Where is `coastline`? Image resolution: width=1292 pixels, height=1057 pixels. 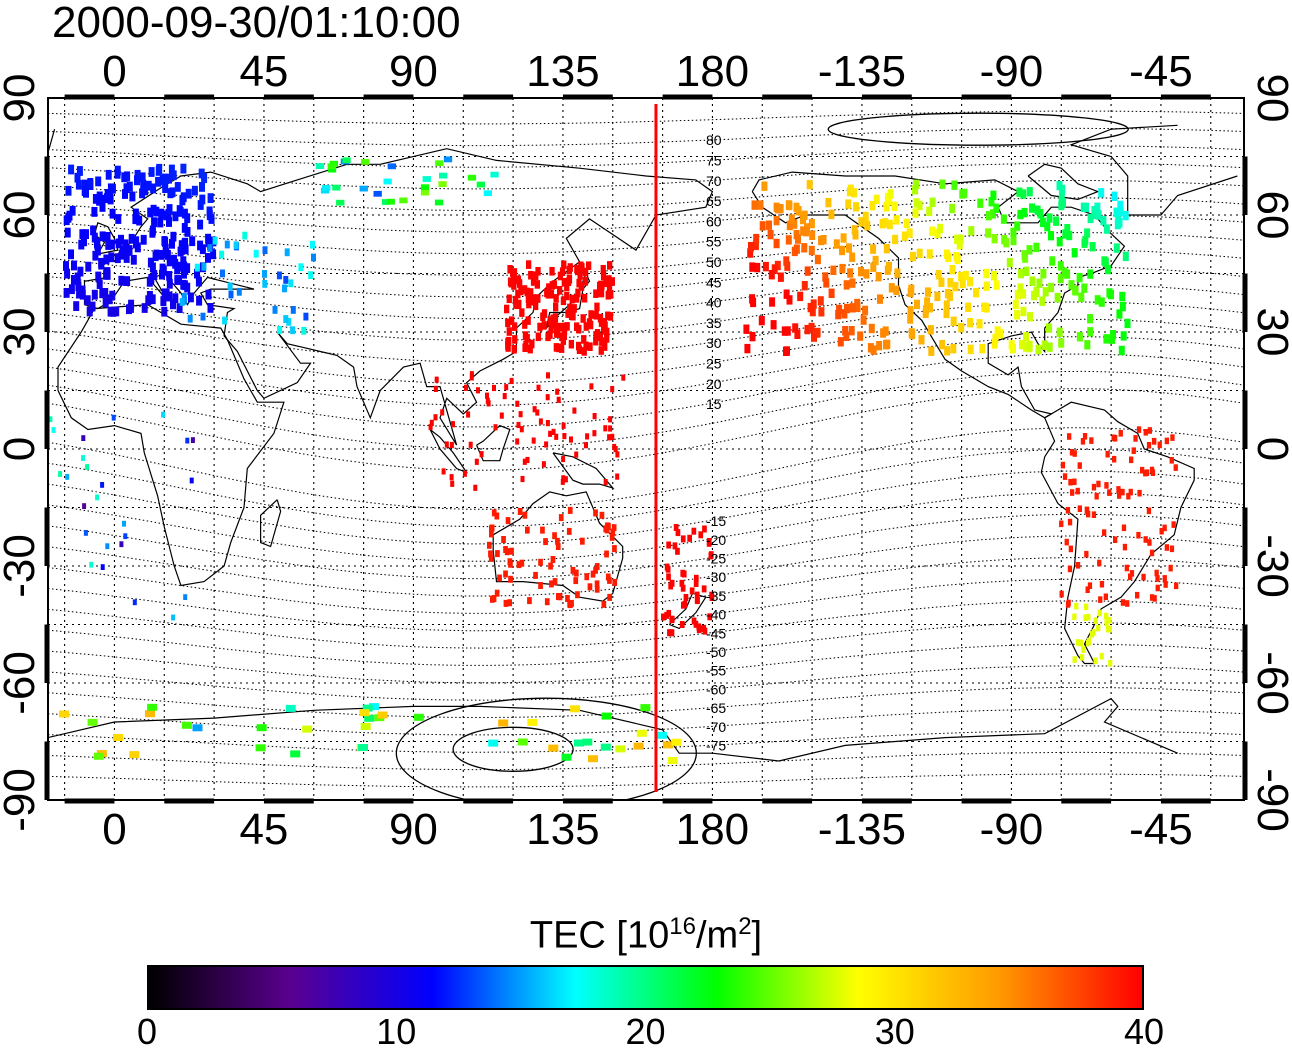 coastline is located at coordinates (1063, 182).